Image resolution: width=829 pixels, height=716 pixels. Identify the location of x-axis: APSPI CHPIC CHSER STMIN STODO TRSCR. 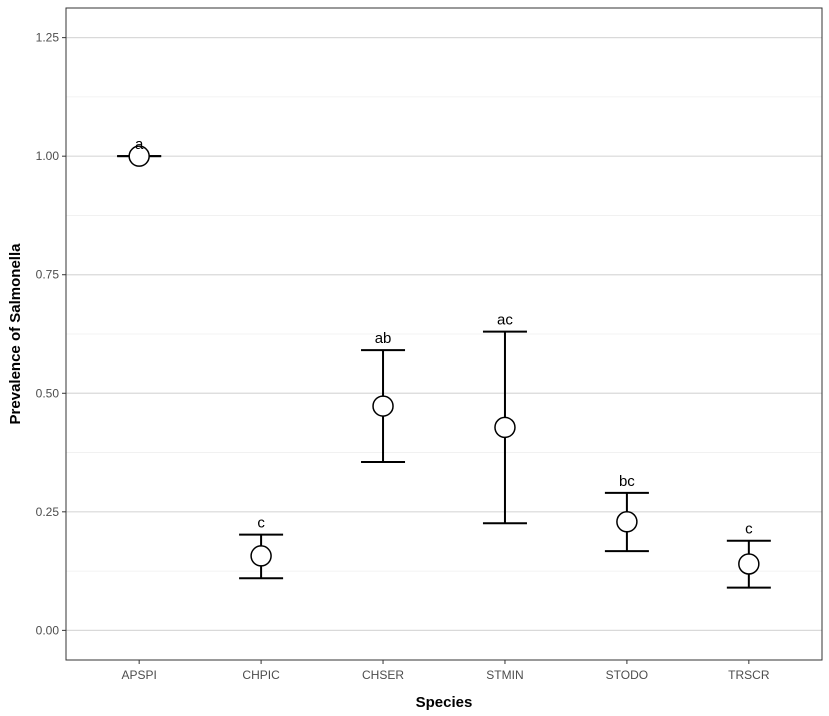
(445, 671).